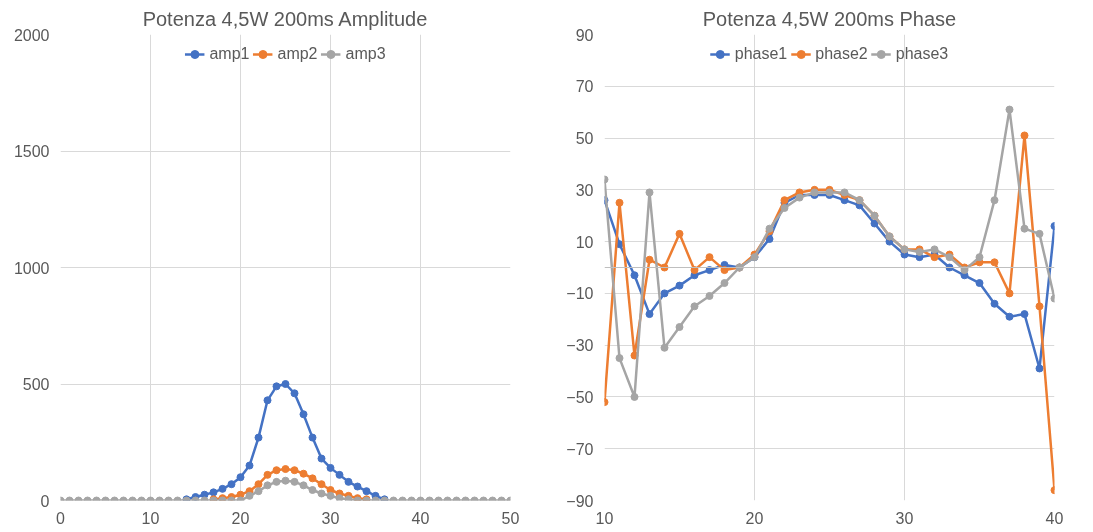 The image size is (1093, 532). What do you see at coordinates (61, 518) in the screenshot?
I see `x-tick-label: 0` at bounding box center [61, 518].